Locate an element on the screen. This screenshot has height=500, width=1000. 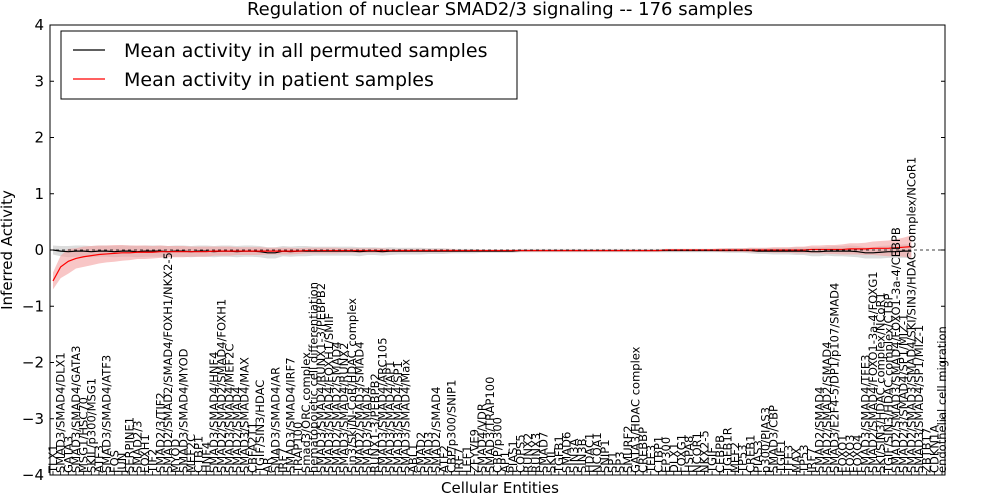
x-tick-label: hematopoietic cell differentiation is located at coordinates (314, 377).